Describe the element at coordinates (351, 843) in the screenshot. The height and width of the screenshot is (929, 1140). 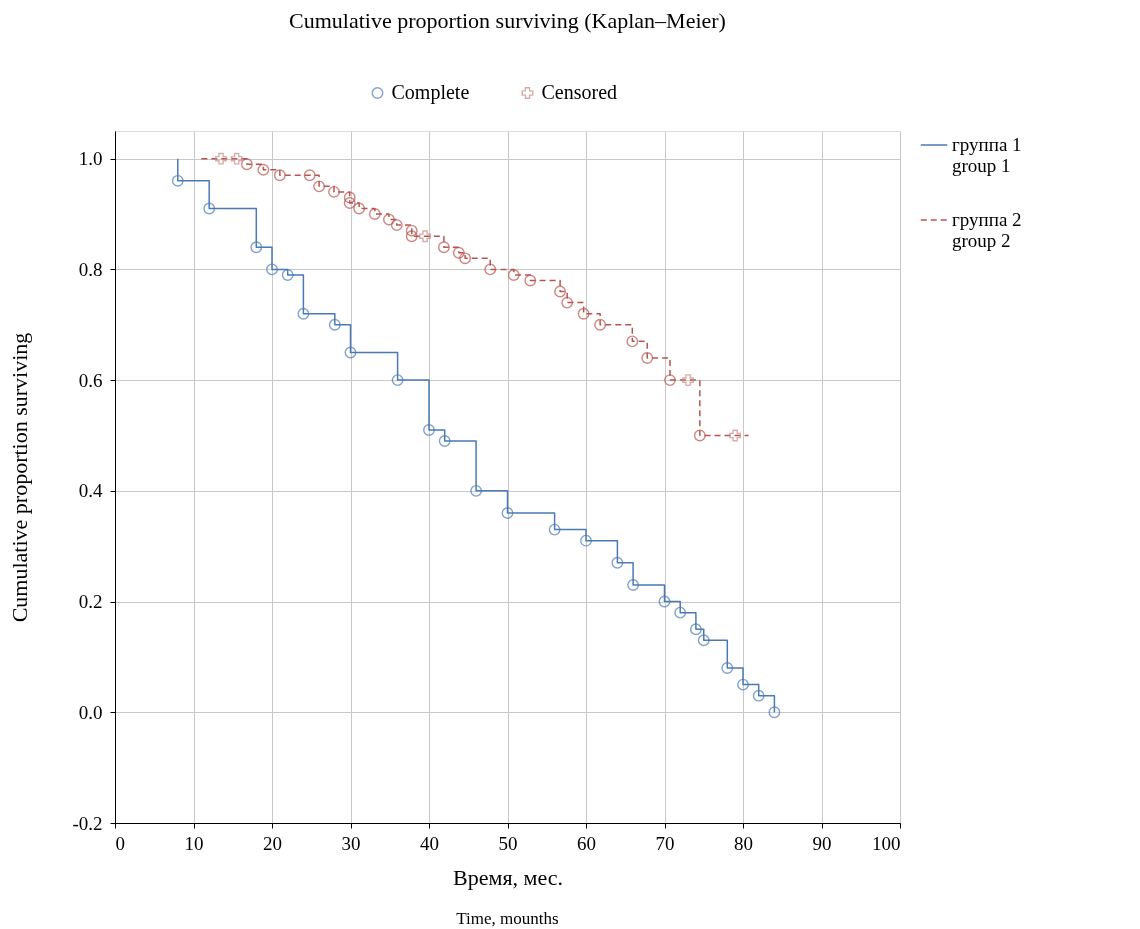
I see `x-tick-label: 30` at that location.